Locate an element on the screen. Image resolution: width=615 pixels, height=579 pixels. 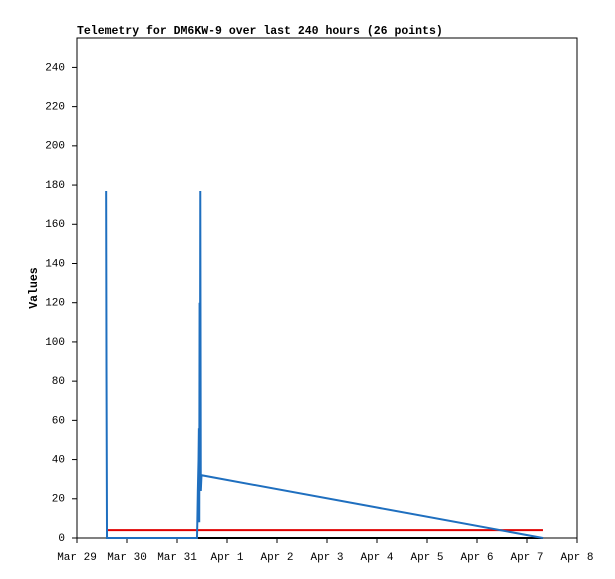
x-tick-label: Apr 3 is located at coordinates (326, 558).